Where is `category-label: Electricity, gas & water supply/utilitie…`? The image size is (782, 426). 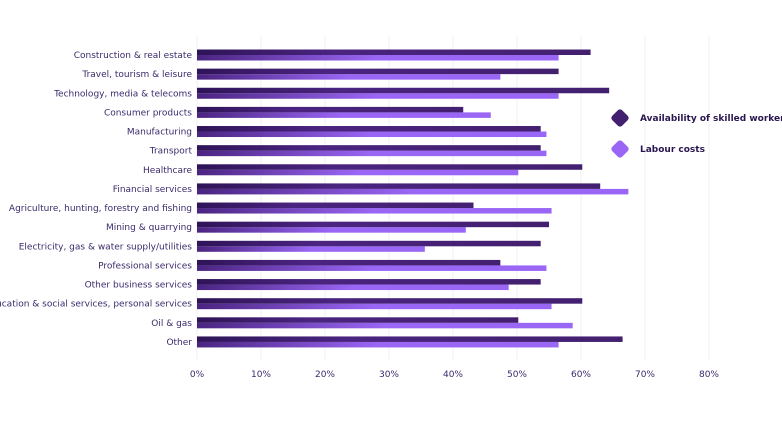 category-label: Electricity, gas & water supply/utilitie… is located at coordinates (106, 247).